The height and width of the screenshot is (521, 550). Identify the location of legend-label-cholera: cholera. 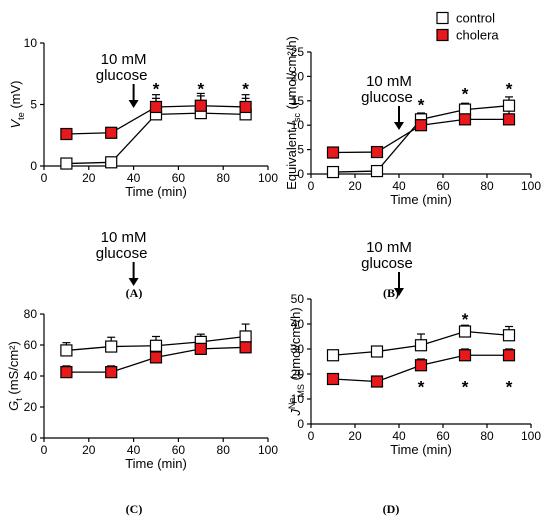
(477, 35).